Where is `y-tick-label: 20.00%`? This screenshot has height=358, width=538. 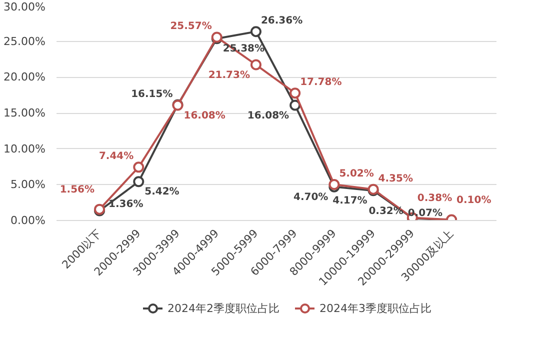 y-tick-label: 20.00% is located at coordinates (25, 77).